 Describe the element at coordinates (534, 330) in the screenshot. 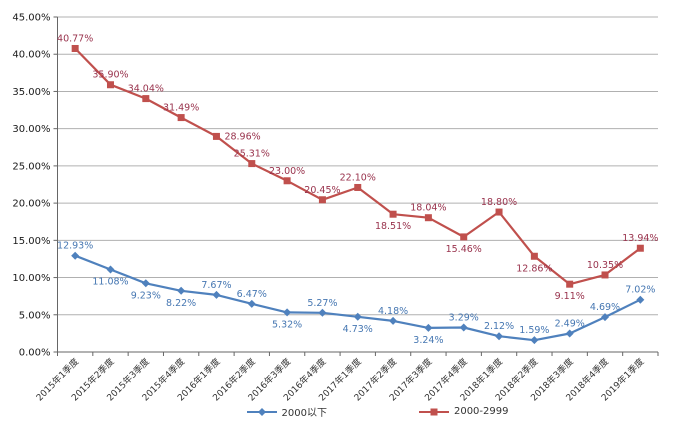

I see `data-label: 1.59%` at that location.